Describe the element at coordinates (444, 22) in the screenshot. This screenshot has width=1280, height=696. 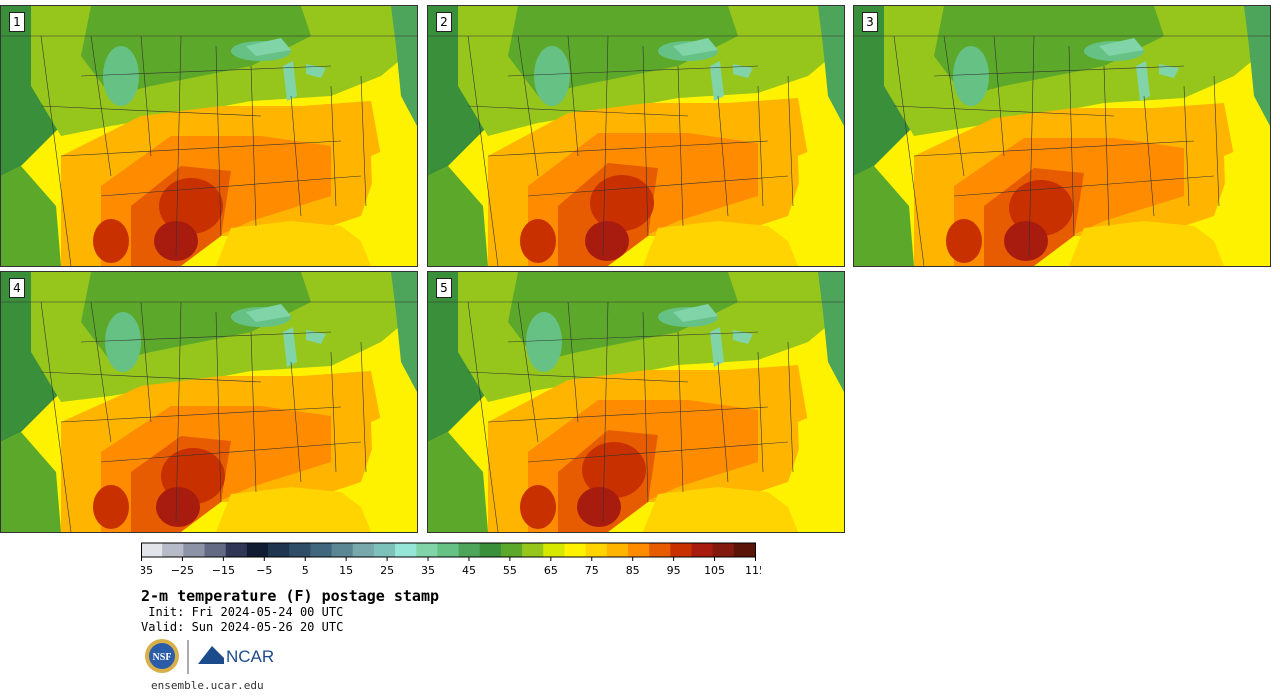
I see `panel-number: 2` at that location.